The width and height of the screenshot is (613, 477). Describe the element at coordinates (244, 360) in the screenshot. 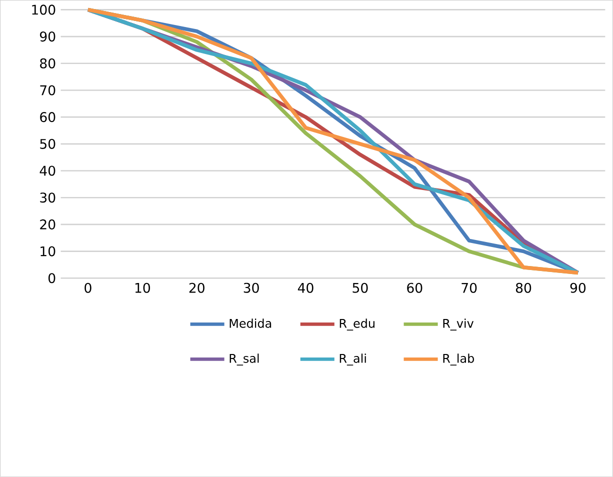

I see `legend-label: R_sal` at that location.